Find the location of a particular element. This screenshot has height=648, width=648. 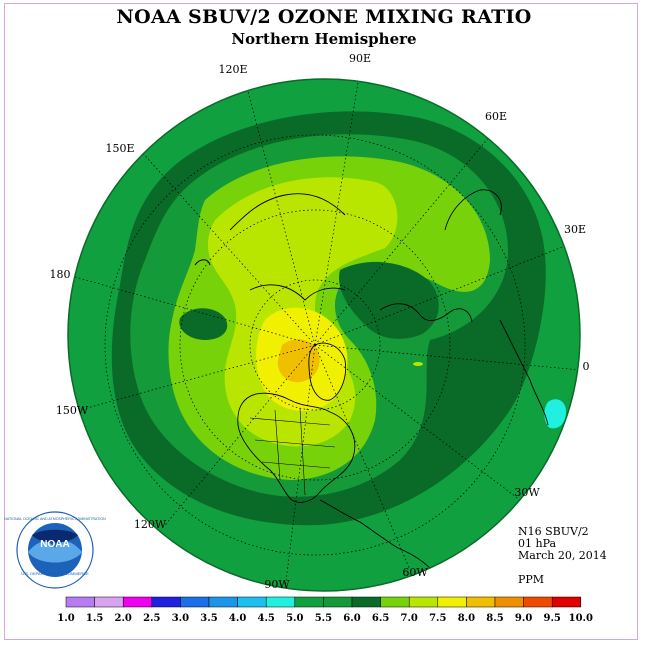

info-date: March 20, 2014 is located at coordinates (562, 555).